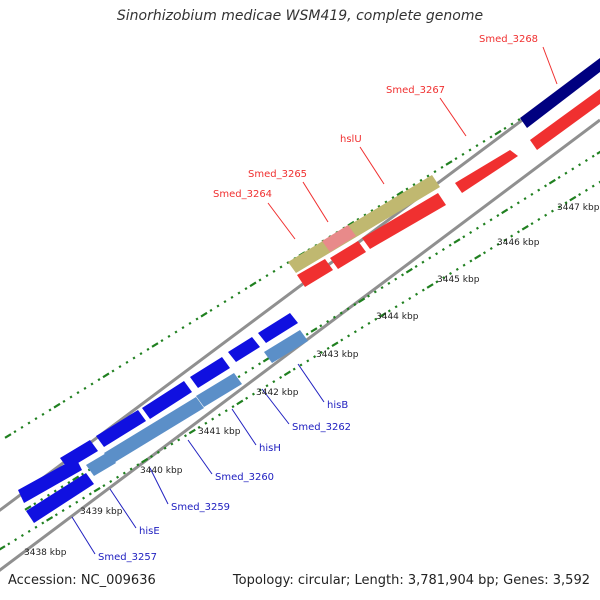 The image size is (600, 600). What do you see at coordinates (508, 39) in the screenshot?
I see `gene-label: Smed_3268` at bounding box center [508, 39].